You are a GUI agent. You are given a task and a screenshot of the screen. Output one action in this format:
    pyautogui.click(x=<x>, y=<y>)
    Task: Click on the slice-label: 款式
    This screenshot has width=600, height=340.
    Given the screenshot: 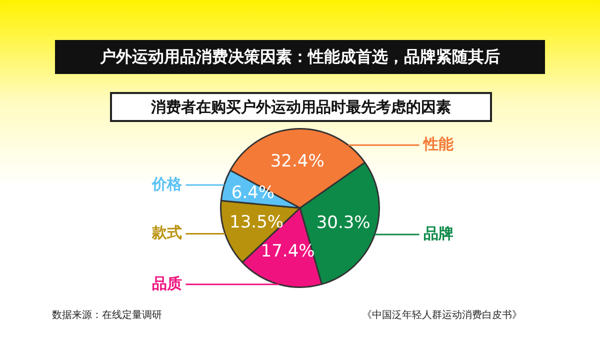 What is the action you would take?
    pyautogui.click(x=166, y=233)
    